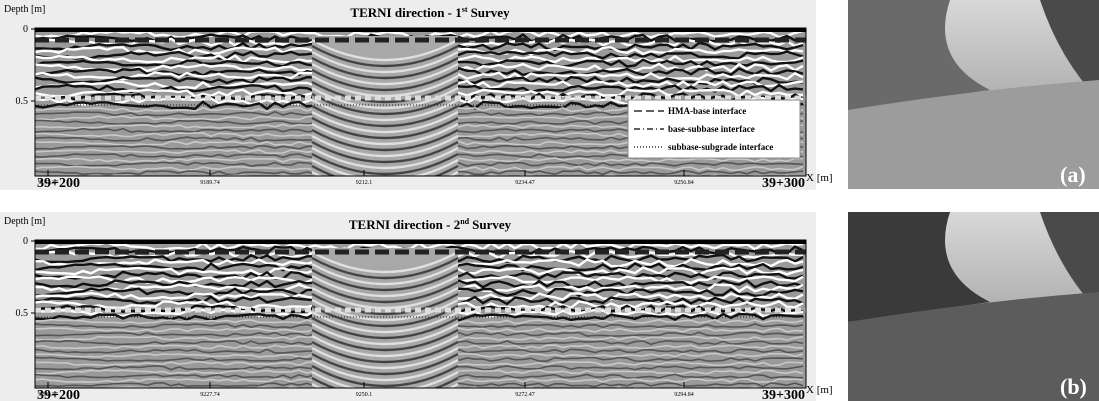 Image resolution: width=1099 pixels, height=401 pixels. What do you see at coordinates (707, 111) in the screenshot?
I see `legend-label: HMA-base interface` at bounding box center [707, 111].